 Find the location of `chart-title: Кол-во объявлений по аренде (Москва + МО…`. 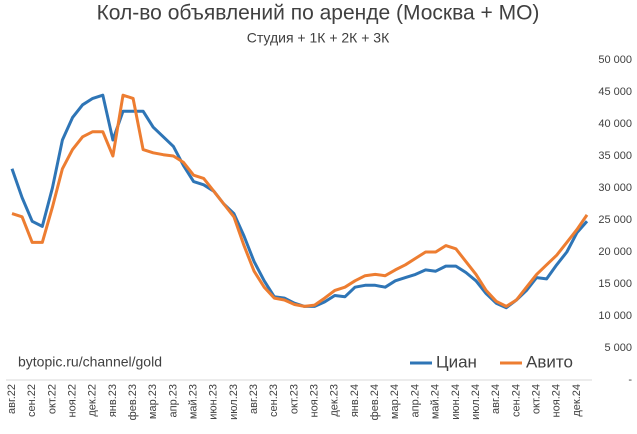

chart-title: Кол-во объявлений по аренде (Москва + МО… is located at coordinates (318, 13).